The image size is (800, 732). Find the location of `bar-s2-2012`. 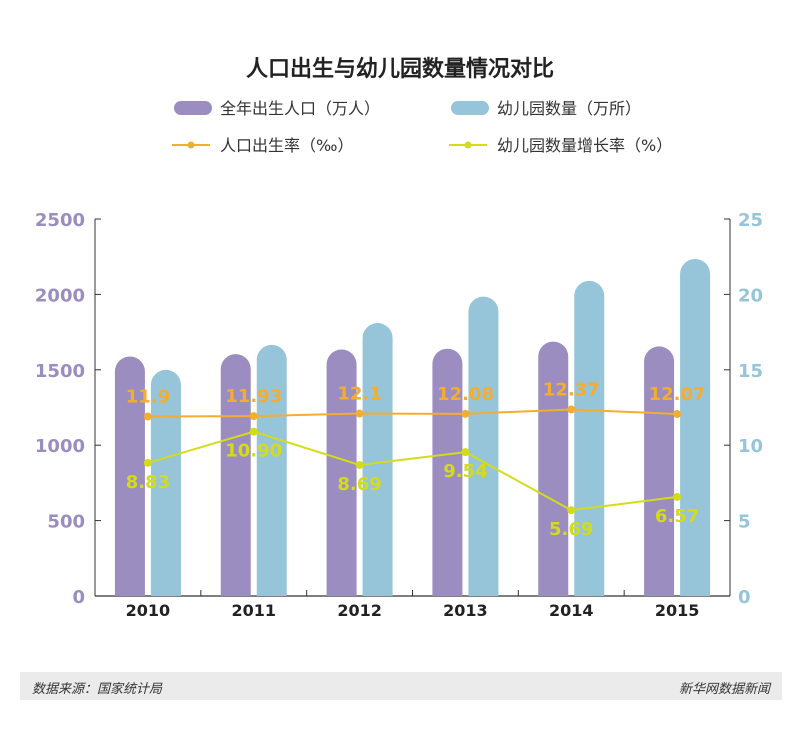

bar-s2-2012 is located at coordinates (377, 459).